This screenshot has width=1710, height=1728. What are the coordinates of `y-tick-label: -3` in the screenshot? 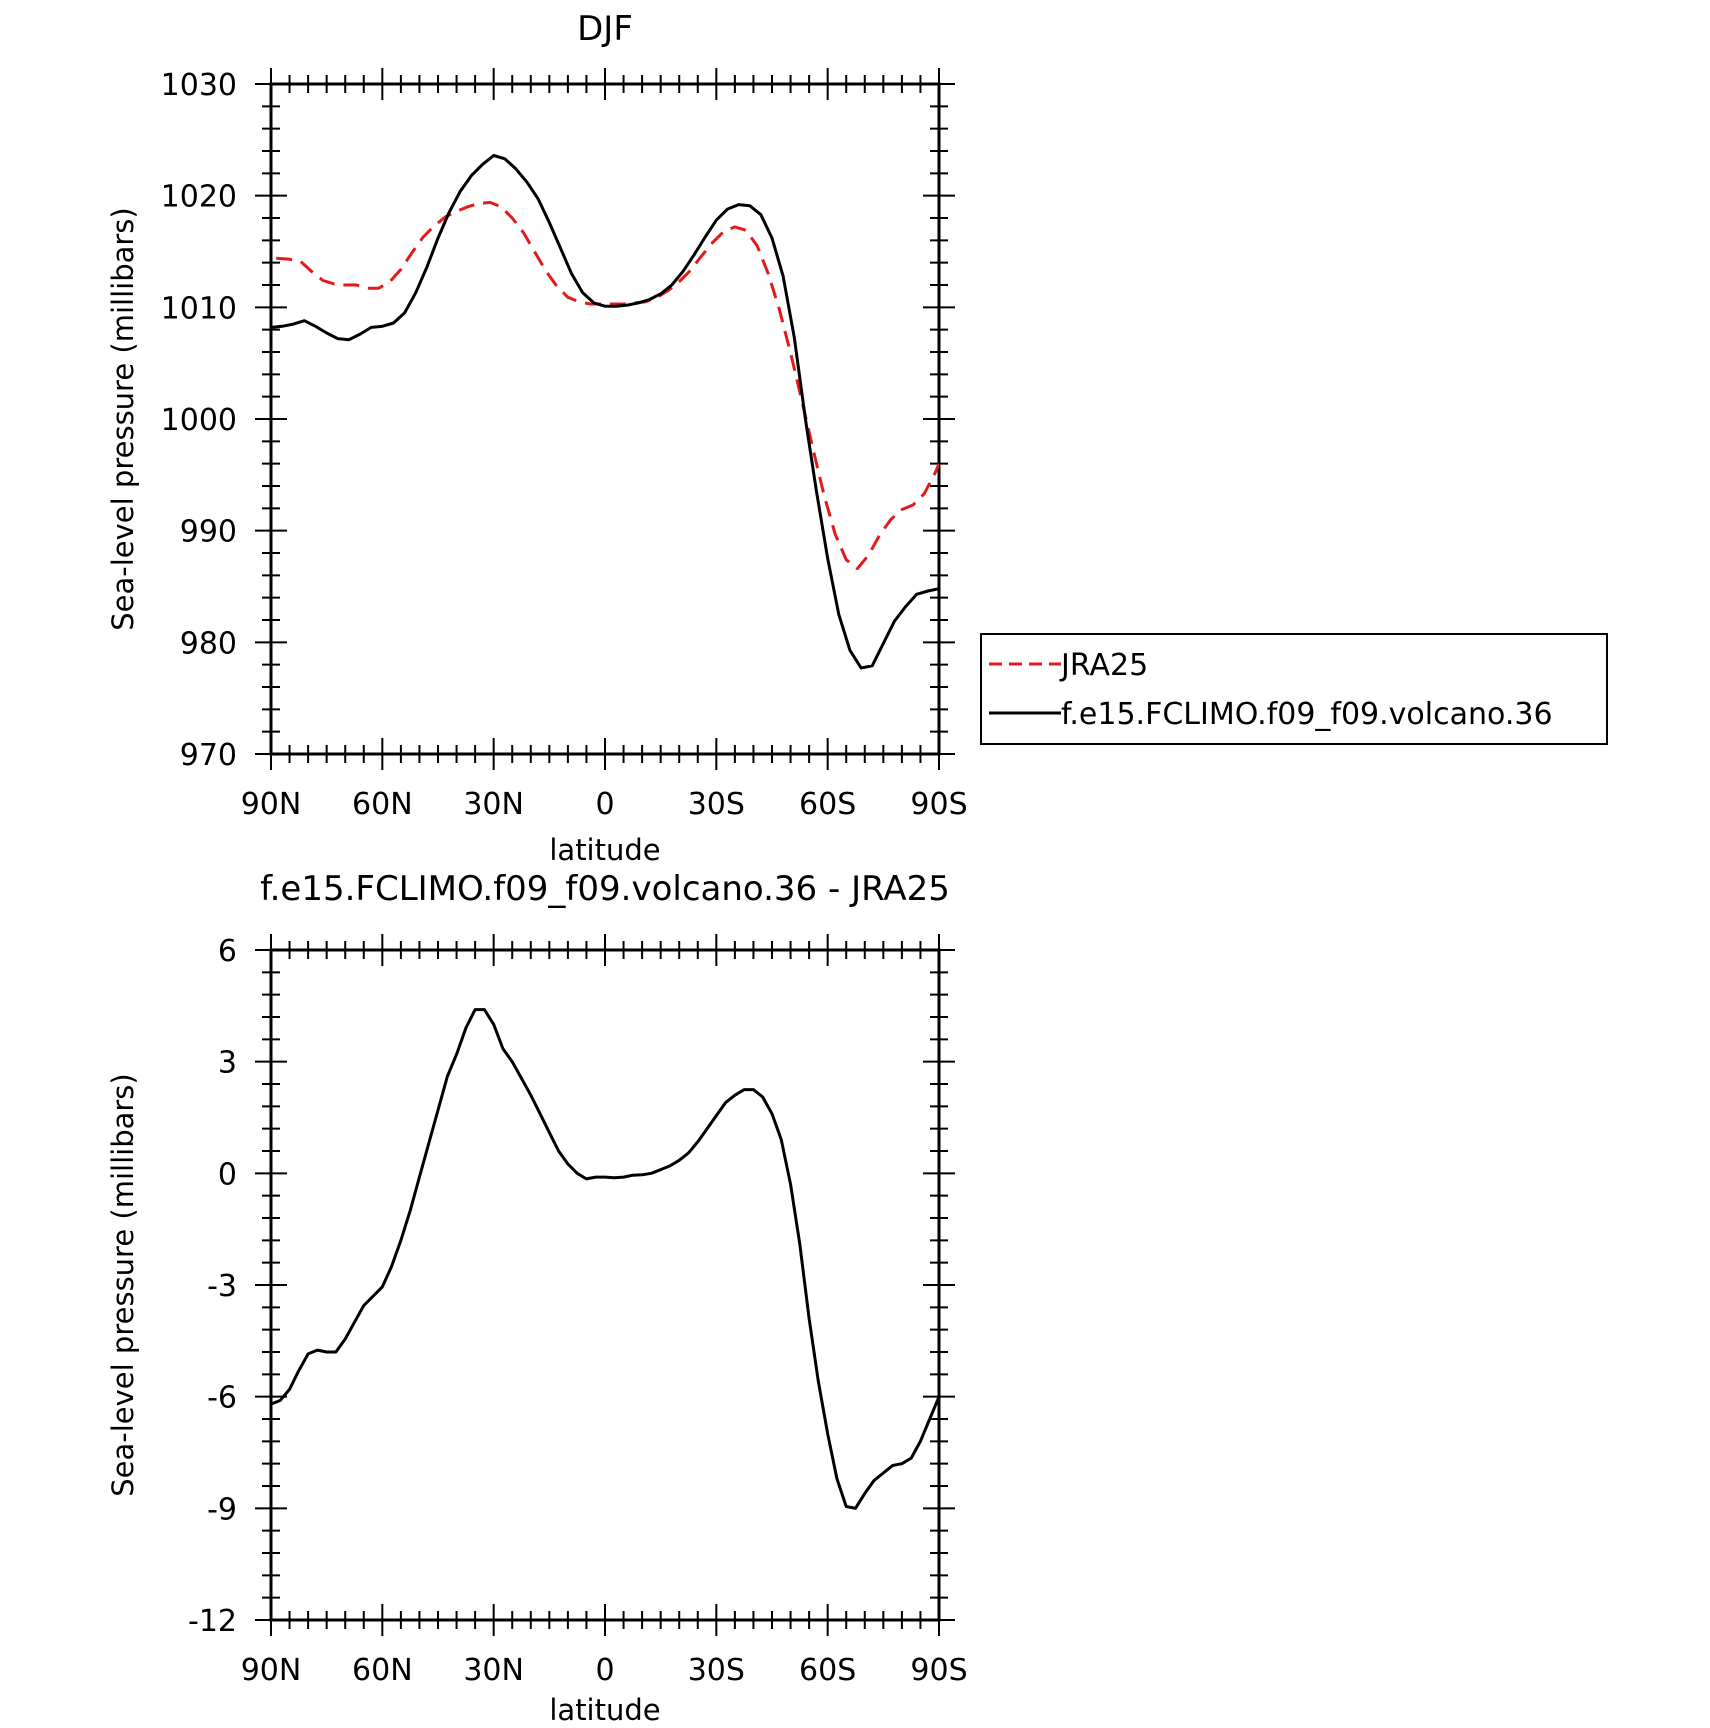 It's located at (222, 1286).